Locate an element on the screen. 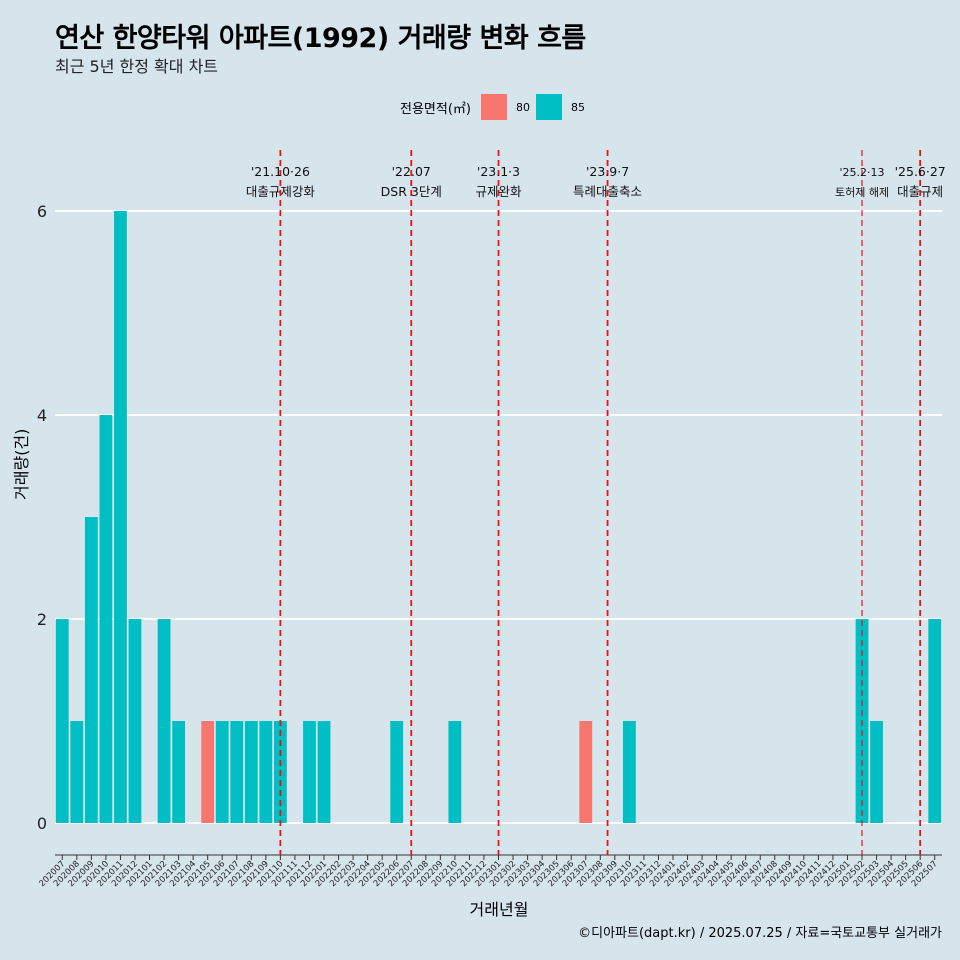 The image size is (960, 960). x-axis-label: 거래년월 is located at coordinates (499, 909).